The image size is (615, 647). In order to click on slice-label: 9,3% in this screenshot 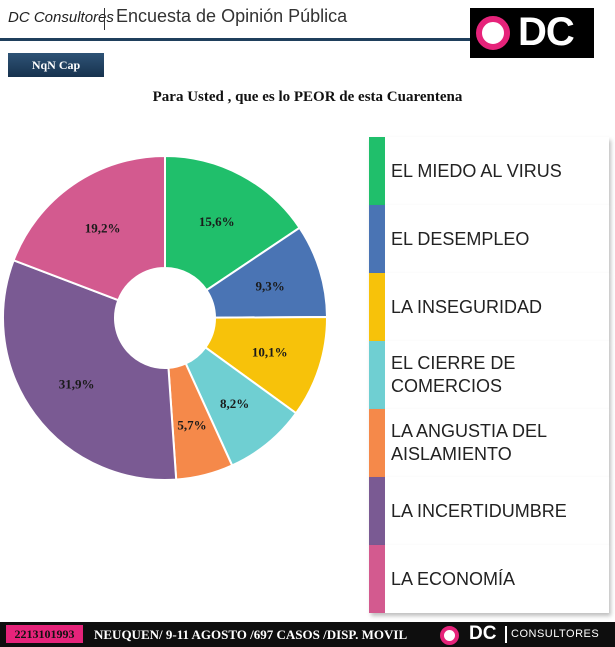, I will do `click(270, 286)`.